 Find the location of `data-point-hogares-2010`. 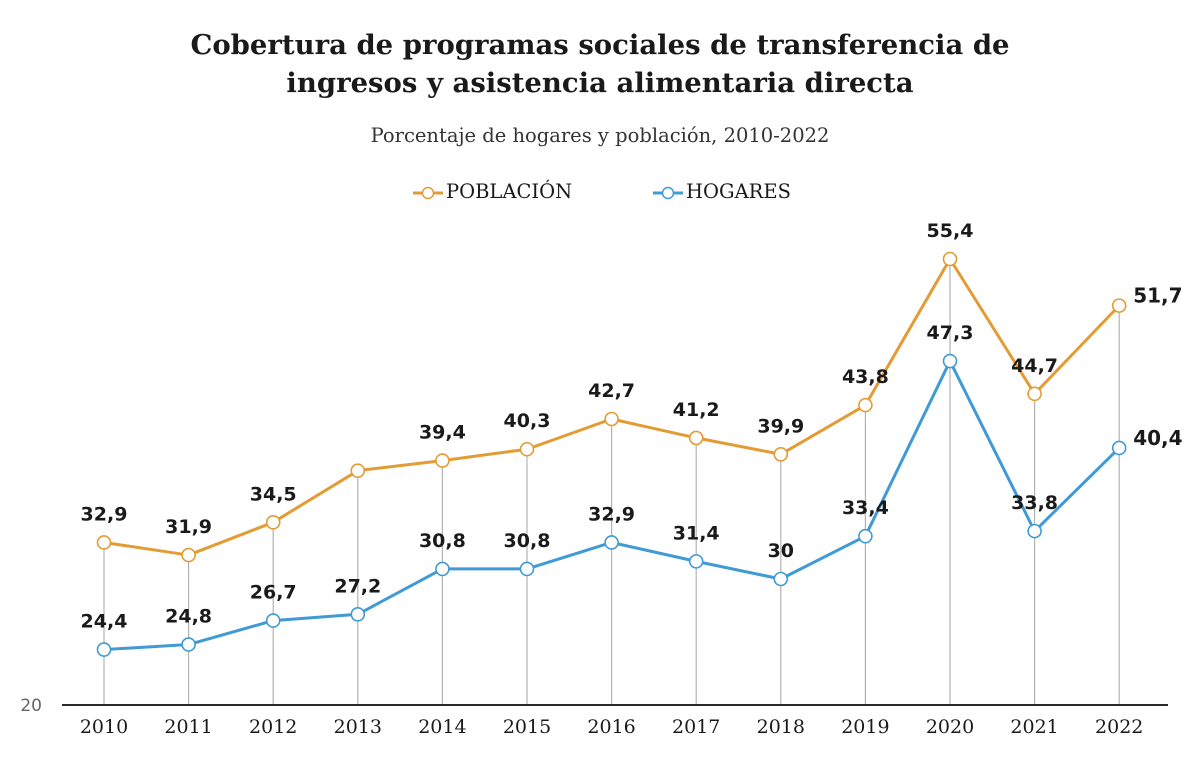

data-point-hogares-2010 is located at coordinates (104, 649).